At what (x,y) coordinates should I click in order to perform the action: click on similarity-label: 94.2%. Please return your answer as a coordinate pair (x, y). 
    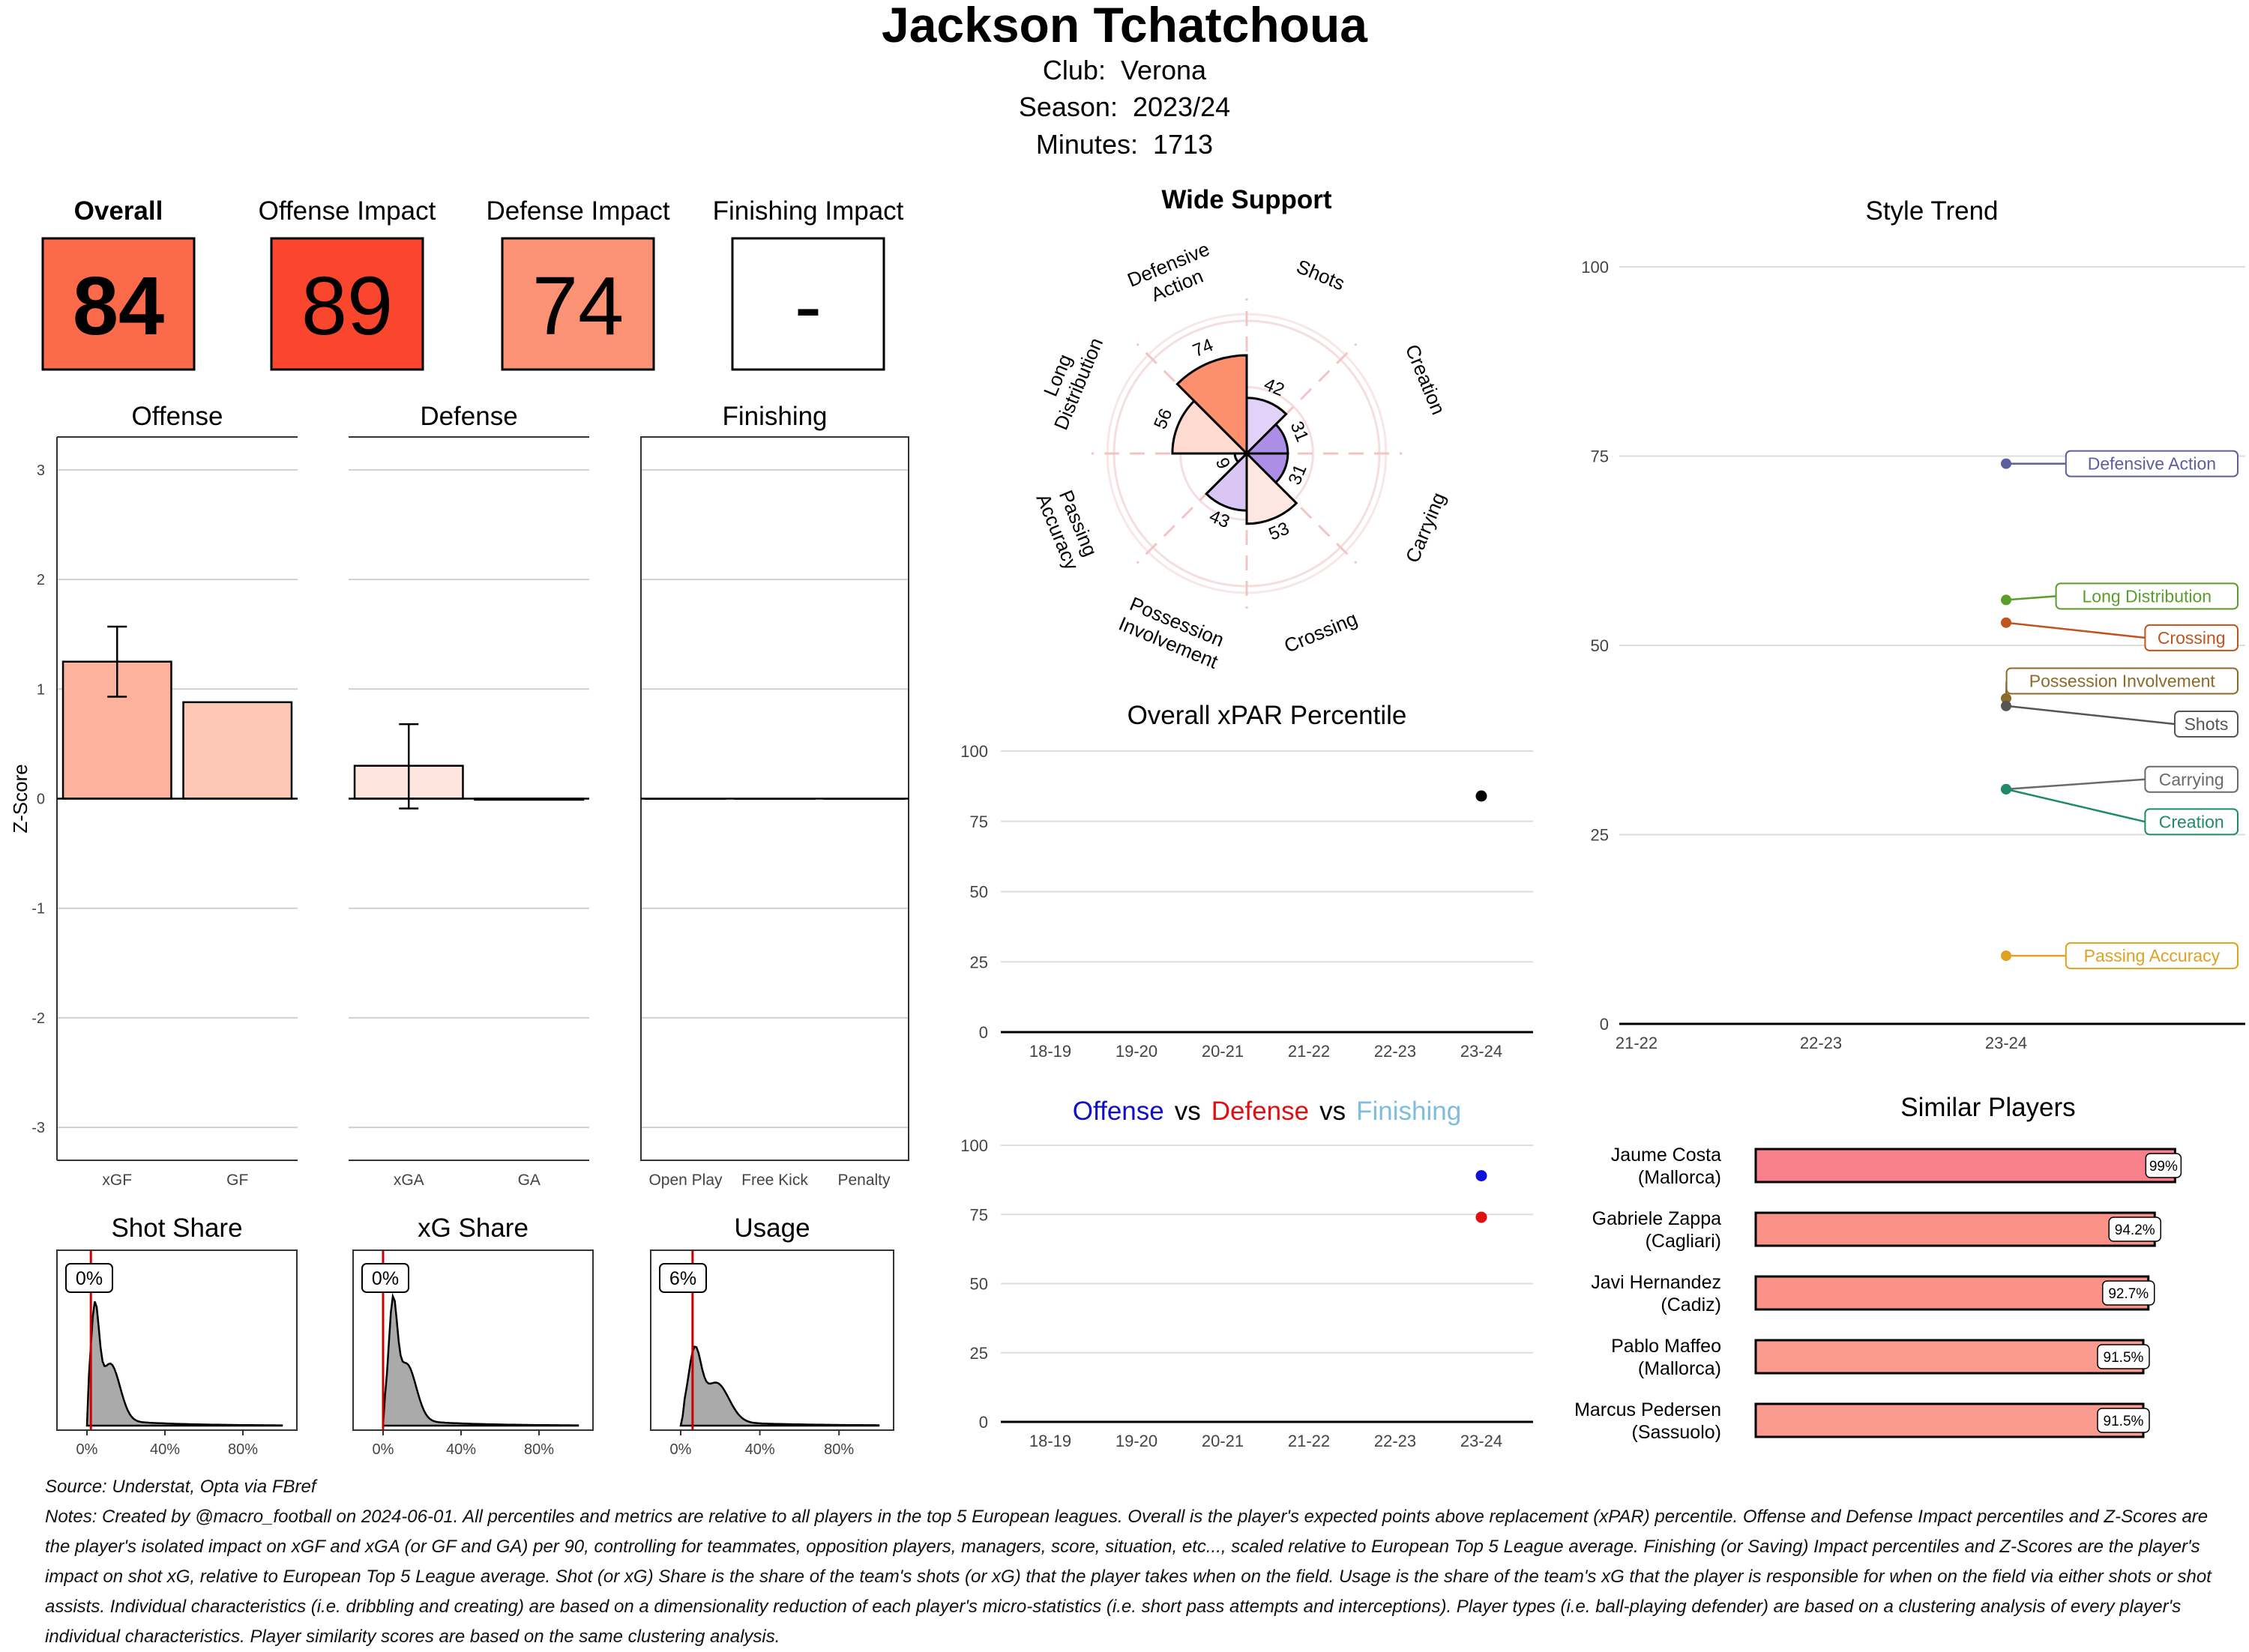
    Looking at the image, I should click on (2135, 1230).